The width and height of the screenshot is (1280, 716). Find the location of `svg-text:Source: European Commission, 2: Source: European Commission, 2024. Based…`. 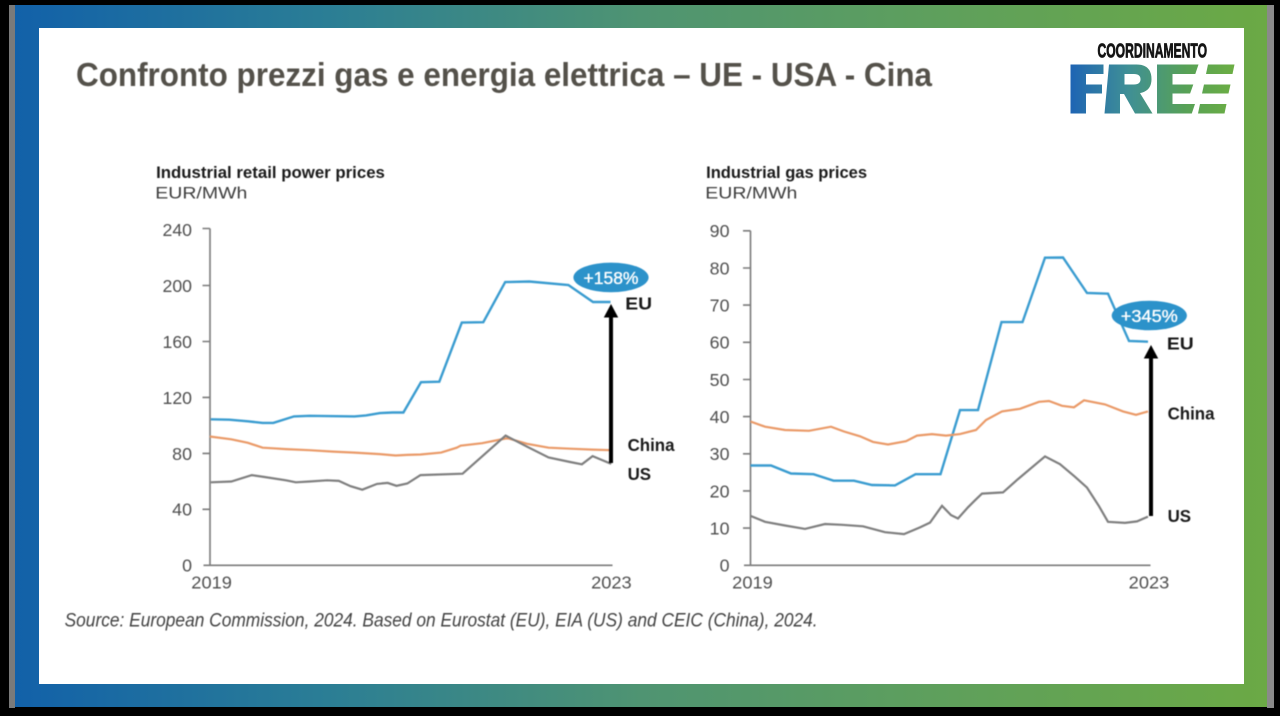

svg-text:Source: European Commission, 2: Source: European Commission, 2024. Based… is located at coordinates (441, 621).